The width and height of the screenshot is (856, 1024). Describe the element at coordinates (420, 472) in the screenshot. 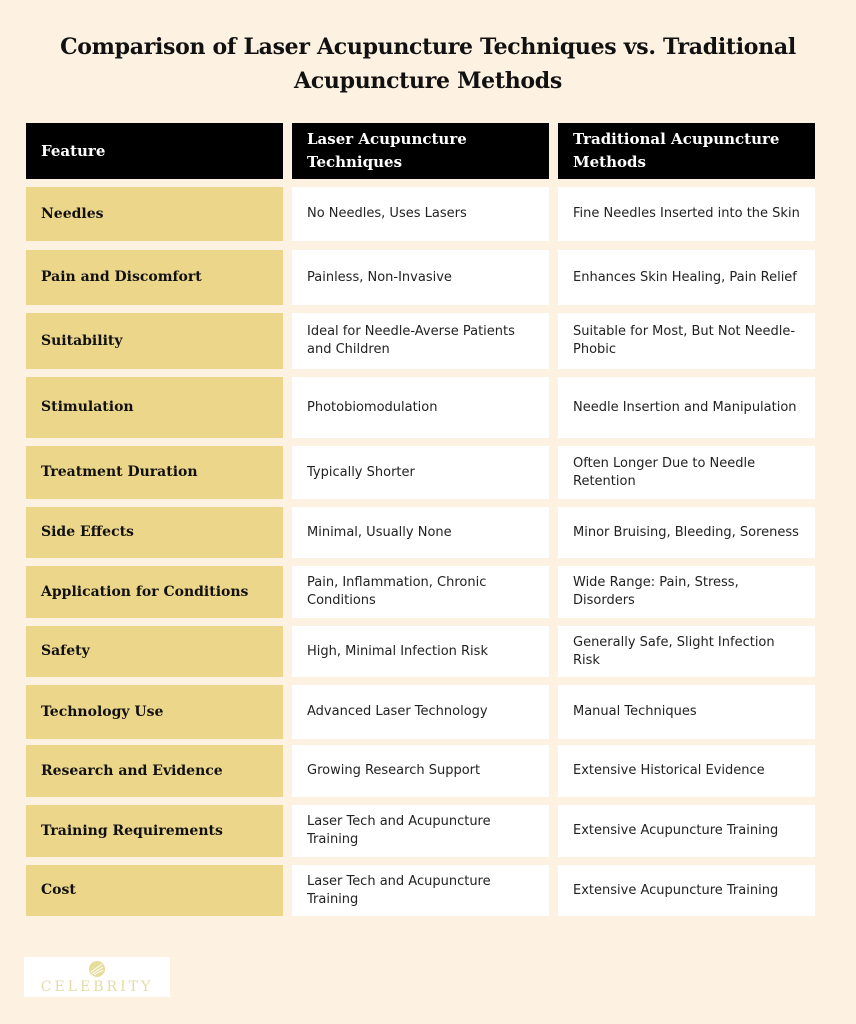

I see `laser-cell: Typically Shorter` at that location.